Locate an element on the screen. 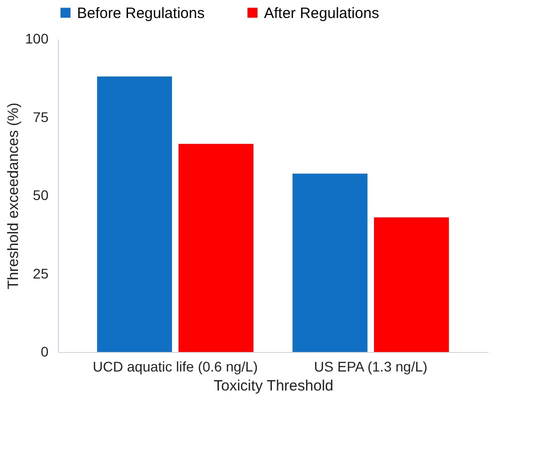  x-tick-label: US EPA (1.3 ng/L) is located at coordinates (371, 366).